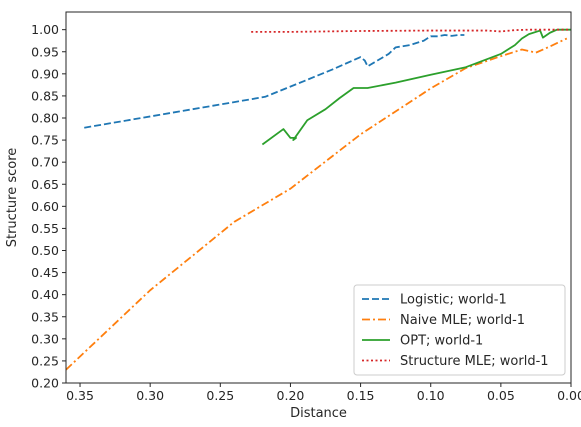 The width and height of the screenshot is (581, 427). Describe the element at coordinates (45, 338) in the screenshot. I see `y-tick-label: 0.30` at that location.